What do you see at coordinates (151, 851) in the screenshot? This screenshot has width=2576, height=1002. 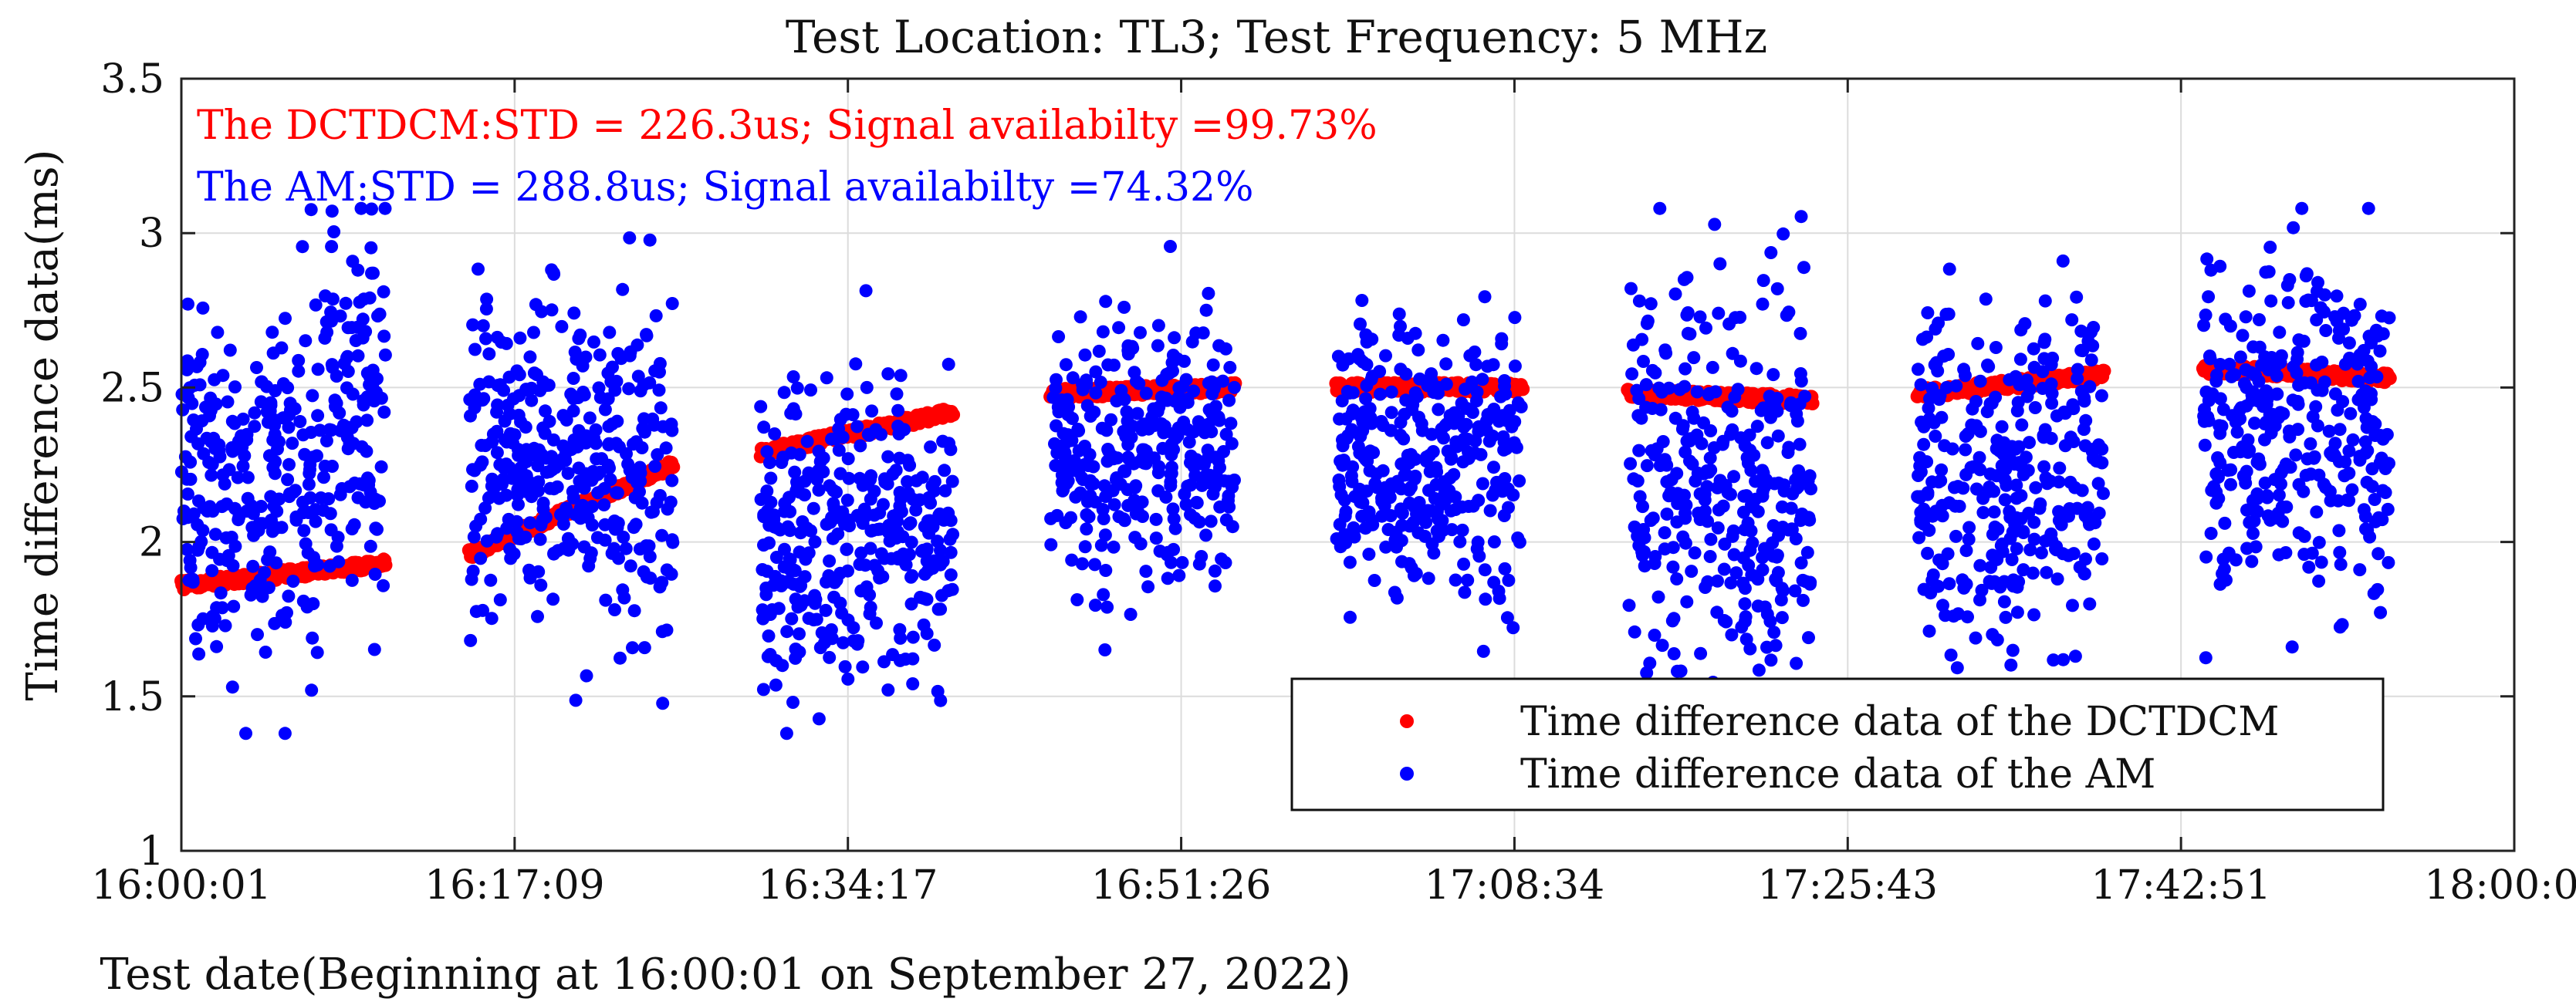 I see `y-tick-label: 1` at bounding box center [151, 851].